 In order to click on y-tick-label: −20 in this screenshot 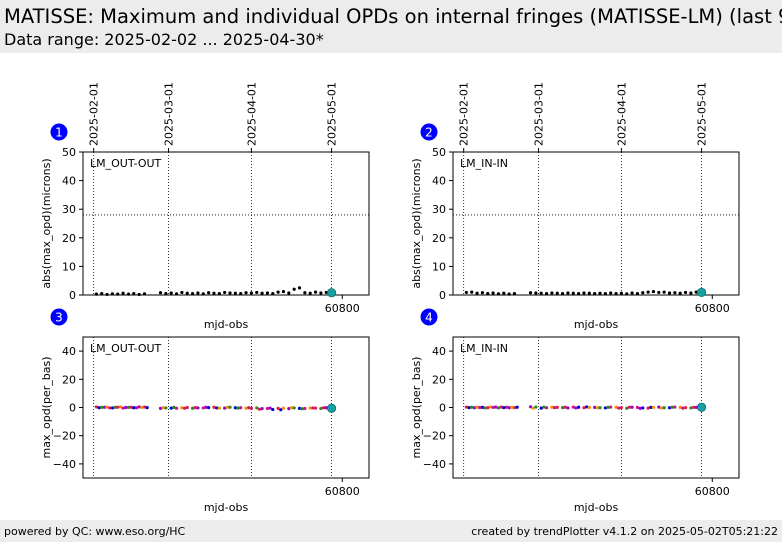, I will do `click(64, 436)`.